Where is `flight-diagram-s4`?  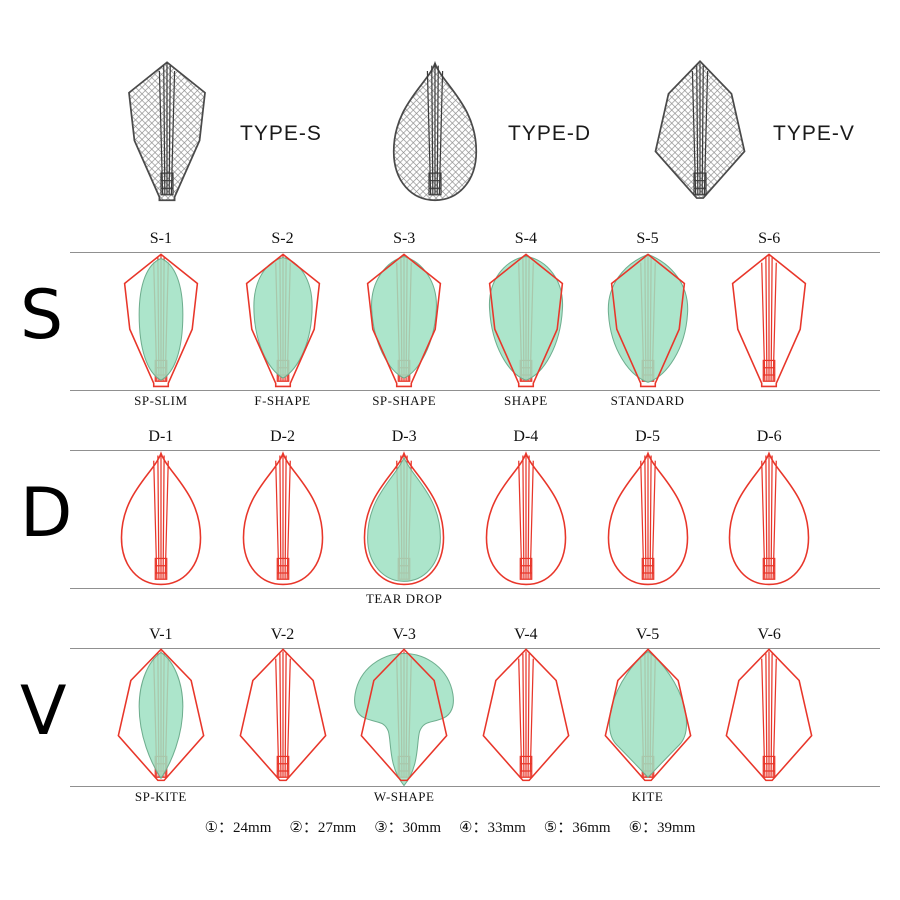 flight-diagram-s4 is located at coordinates (526, 320).